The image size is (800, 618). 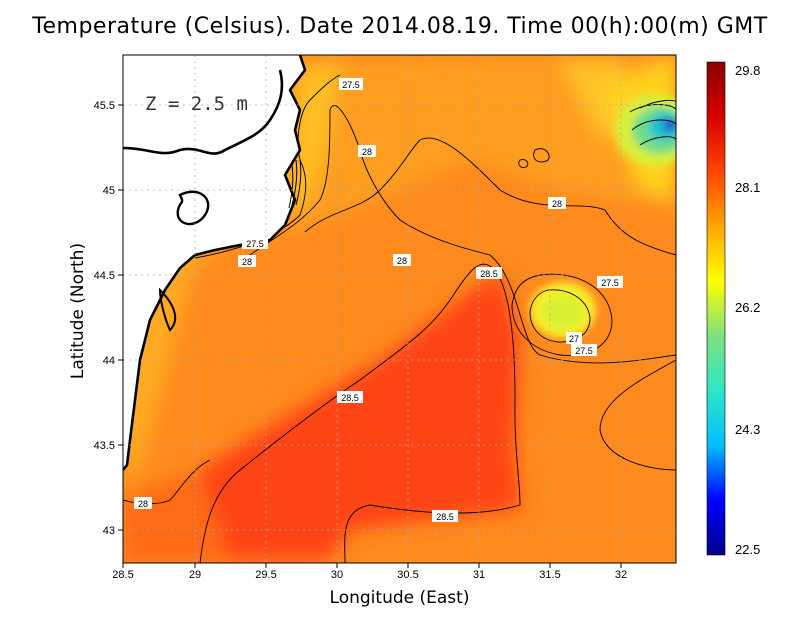 What do you see at coordinates (747, 187) in the screenshot?
I see `colorbar-tick: 28.1` at bounding box center [747, 187].